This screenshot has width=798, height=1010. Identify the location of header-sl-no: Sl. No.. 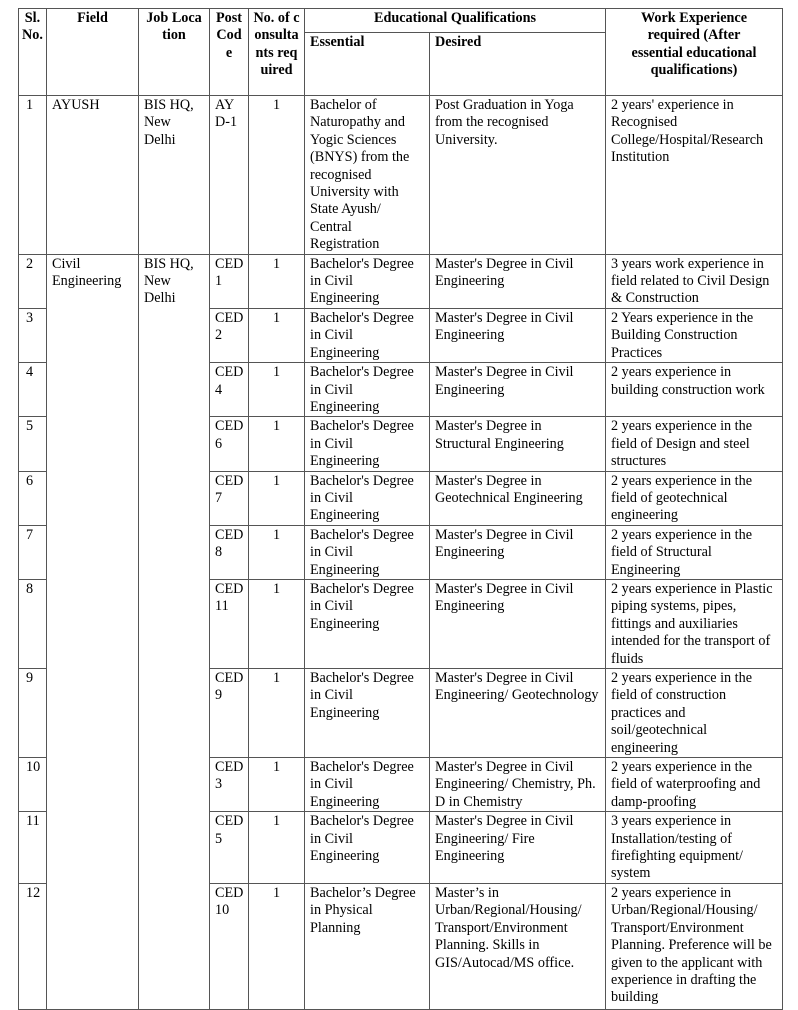
(32, 52).